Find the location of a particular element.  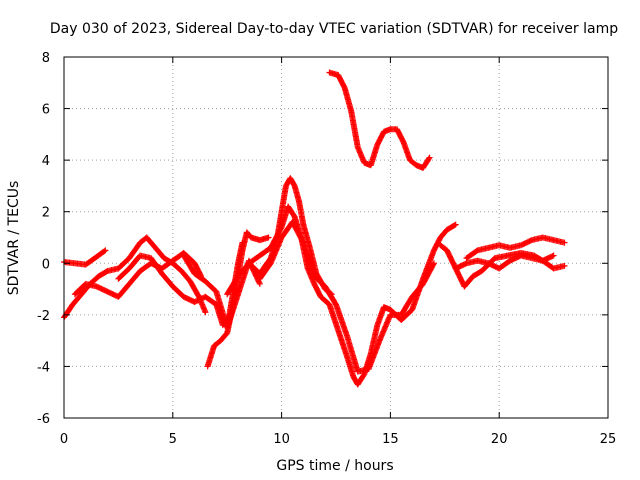

x-tick-label: 5 is located at coordinates (173, 439).